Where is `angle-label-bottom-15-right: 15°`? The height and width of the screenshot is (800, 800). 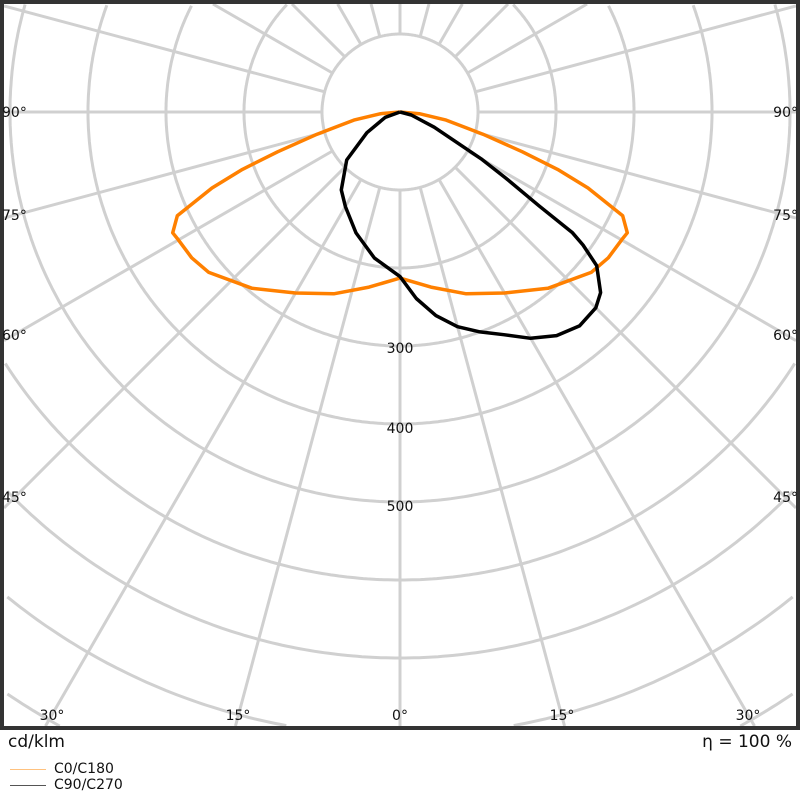 angle-label-bottom-15-right: 15° is located at coordinates (562, 716).